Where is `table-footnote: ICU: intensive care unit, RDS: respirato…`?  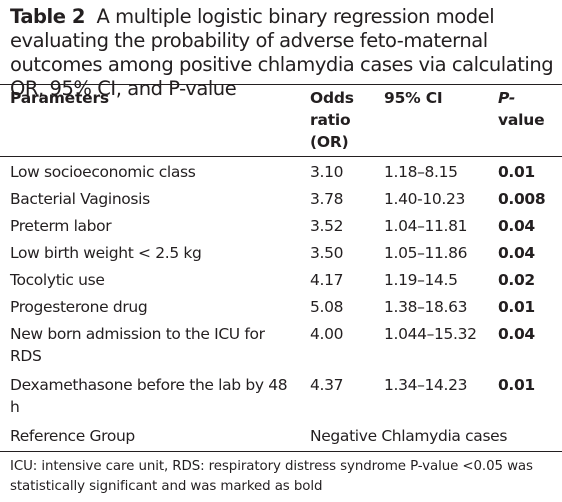
table-footnote: ICU: intensive care unit, RDS: respirato… is located at coordinates (271, 476).